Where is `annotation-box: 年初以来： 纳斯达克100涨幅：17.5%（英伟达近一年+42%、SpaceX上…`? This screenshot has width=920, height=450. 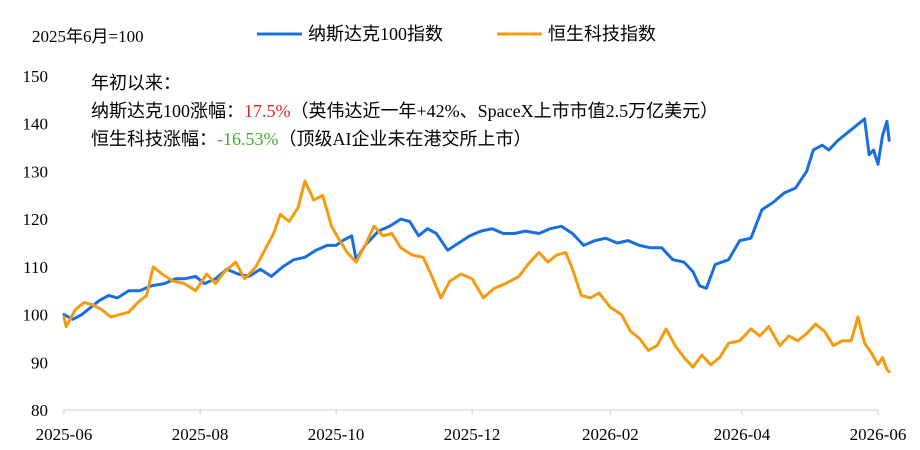
annotation-box: 年初以来： 纳斯达克100涨幅：17.5%（英伟达近一年+42%、SpaceX上… is located at coordinates (404, 111).